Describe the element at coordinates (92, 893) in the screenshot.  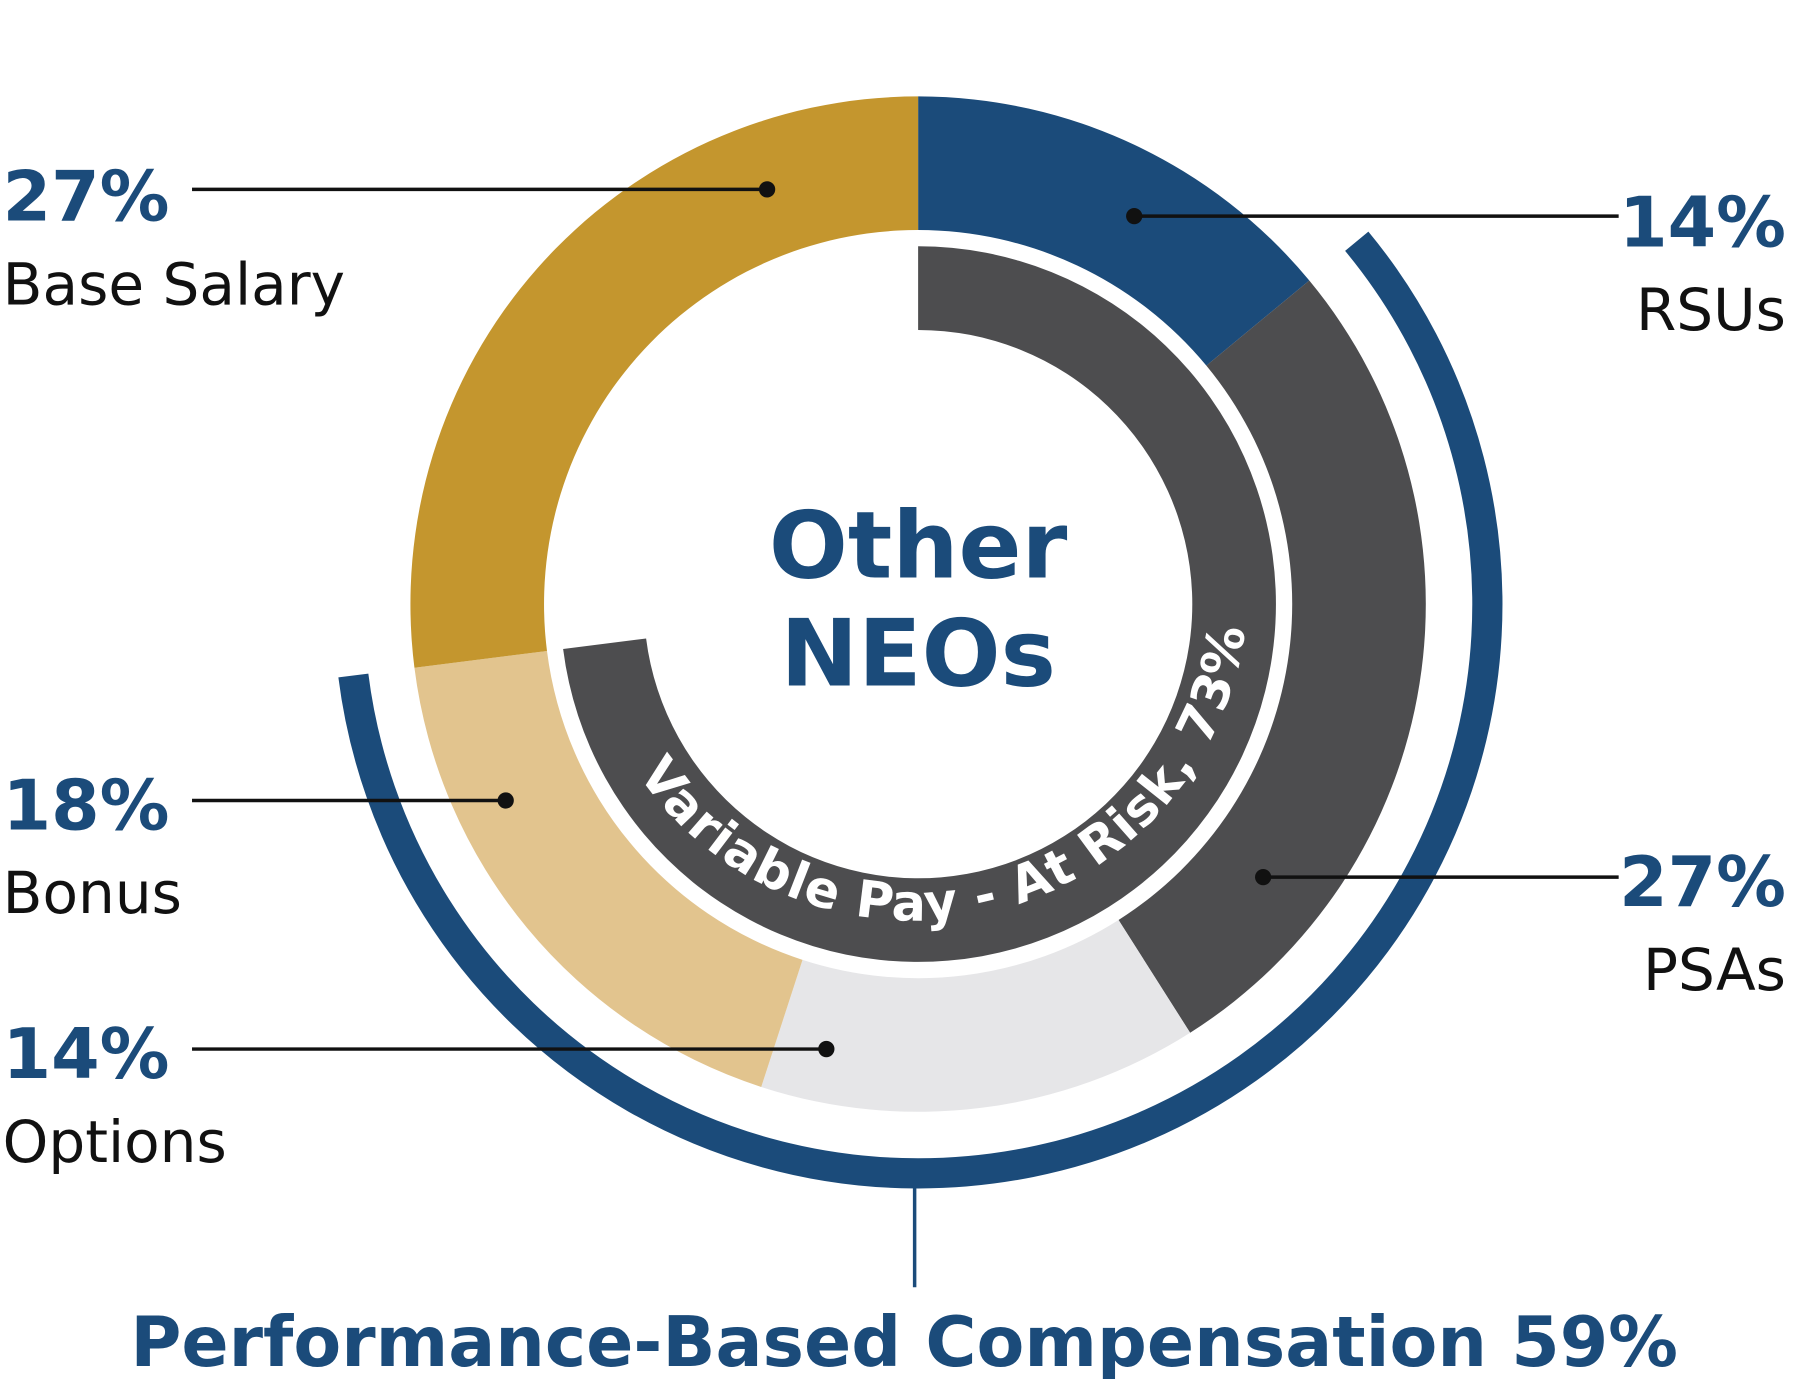
I see `category-label: Bonus` at that location.